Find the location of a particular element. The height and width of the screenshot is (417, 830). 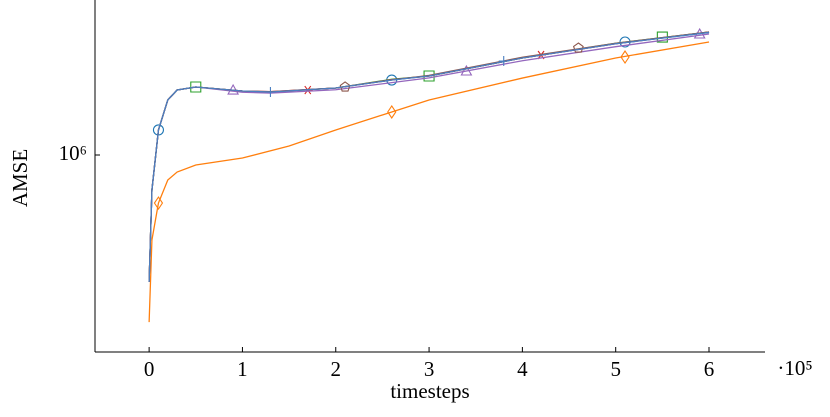

x-tick-label: 5 is located at coordinates (615, 369).